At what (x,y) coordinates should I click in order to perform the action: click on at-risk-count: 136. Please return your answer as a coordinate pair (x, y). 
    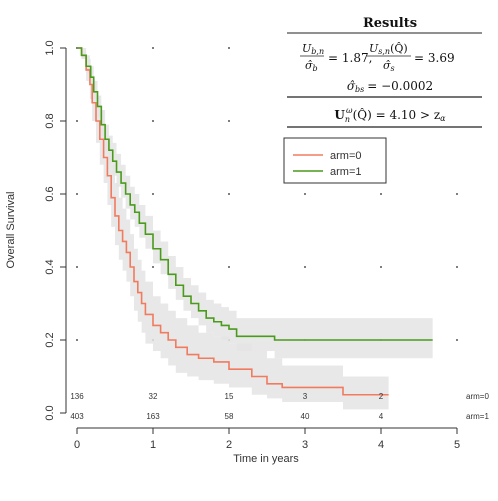
    Looking at the image, I should click on (77, 396).